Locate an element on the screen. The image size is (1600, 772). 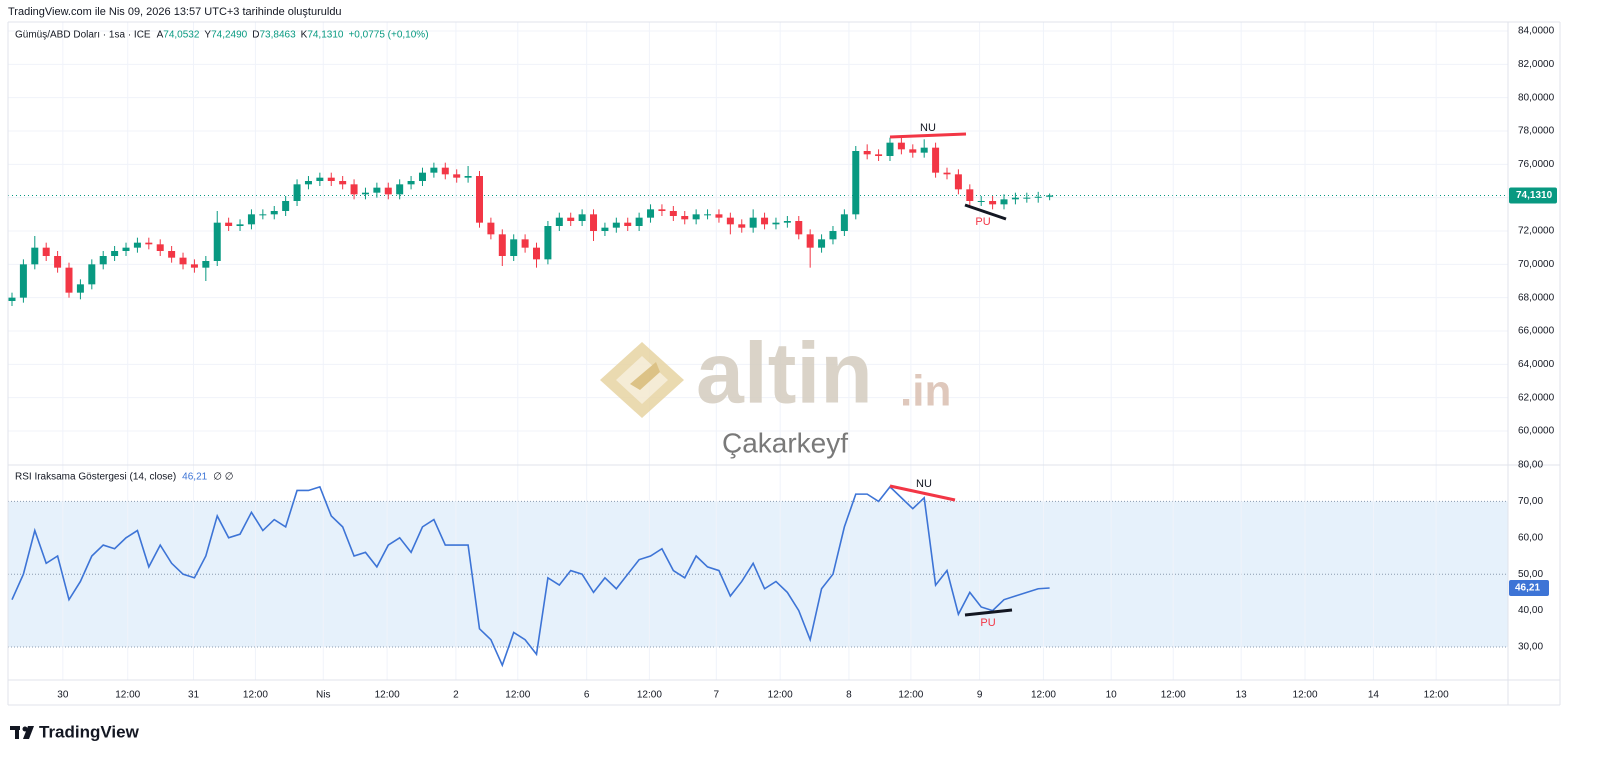
footer-brand: TradingView is located at coordinates (89, 731).